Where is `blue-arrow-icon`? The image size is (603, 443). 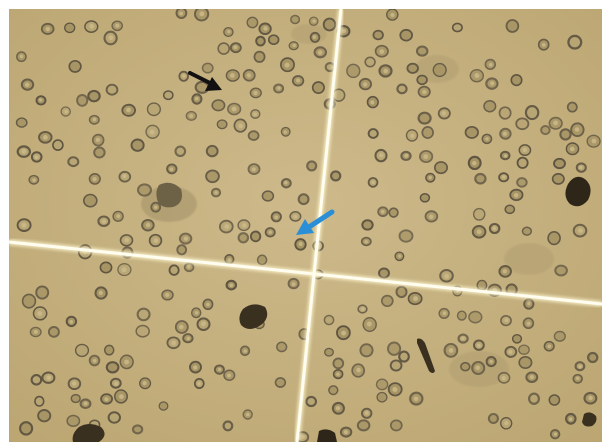
blue-arrow-icon is located at coordinates (315, 222).